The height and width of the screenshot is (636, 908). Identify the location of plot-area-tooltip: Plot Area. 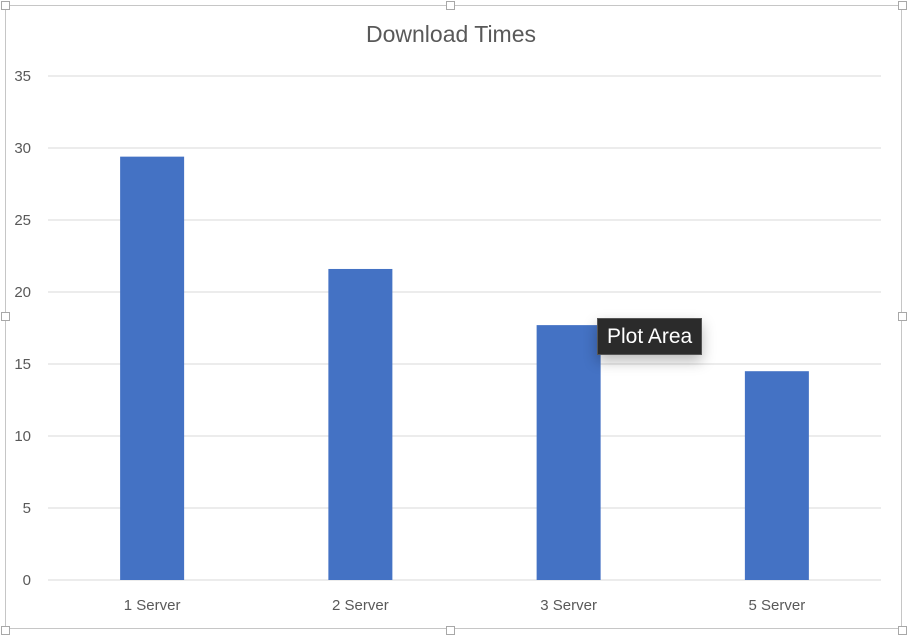
(650, 336).